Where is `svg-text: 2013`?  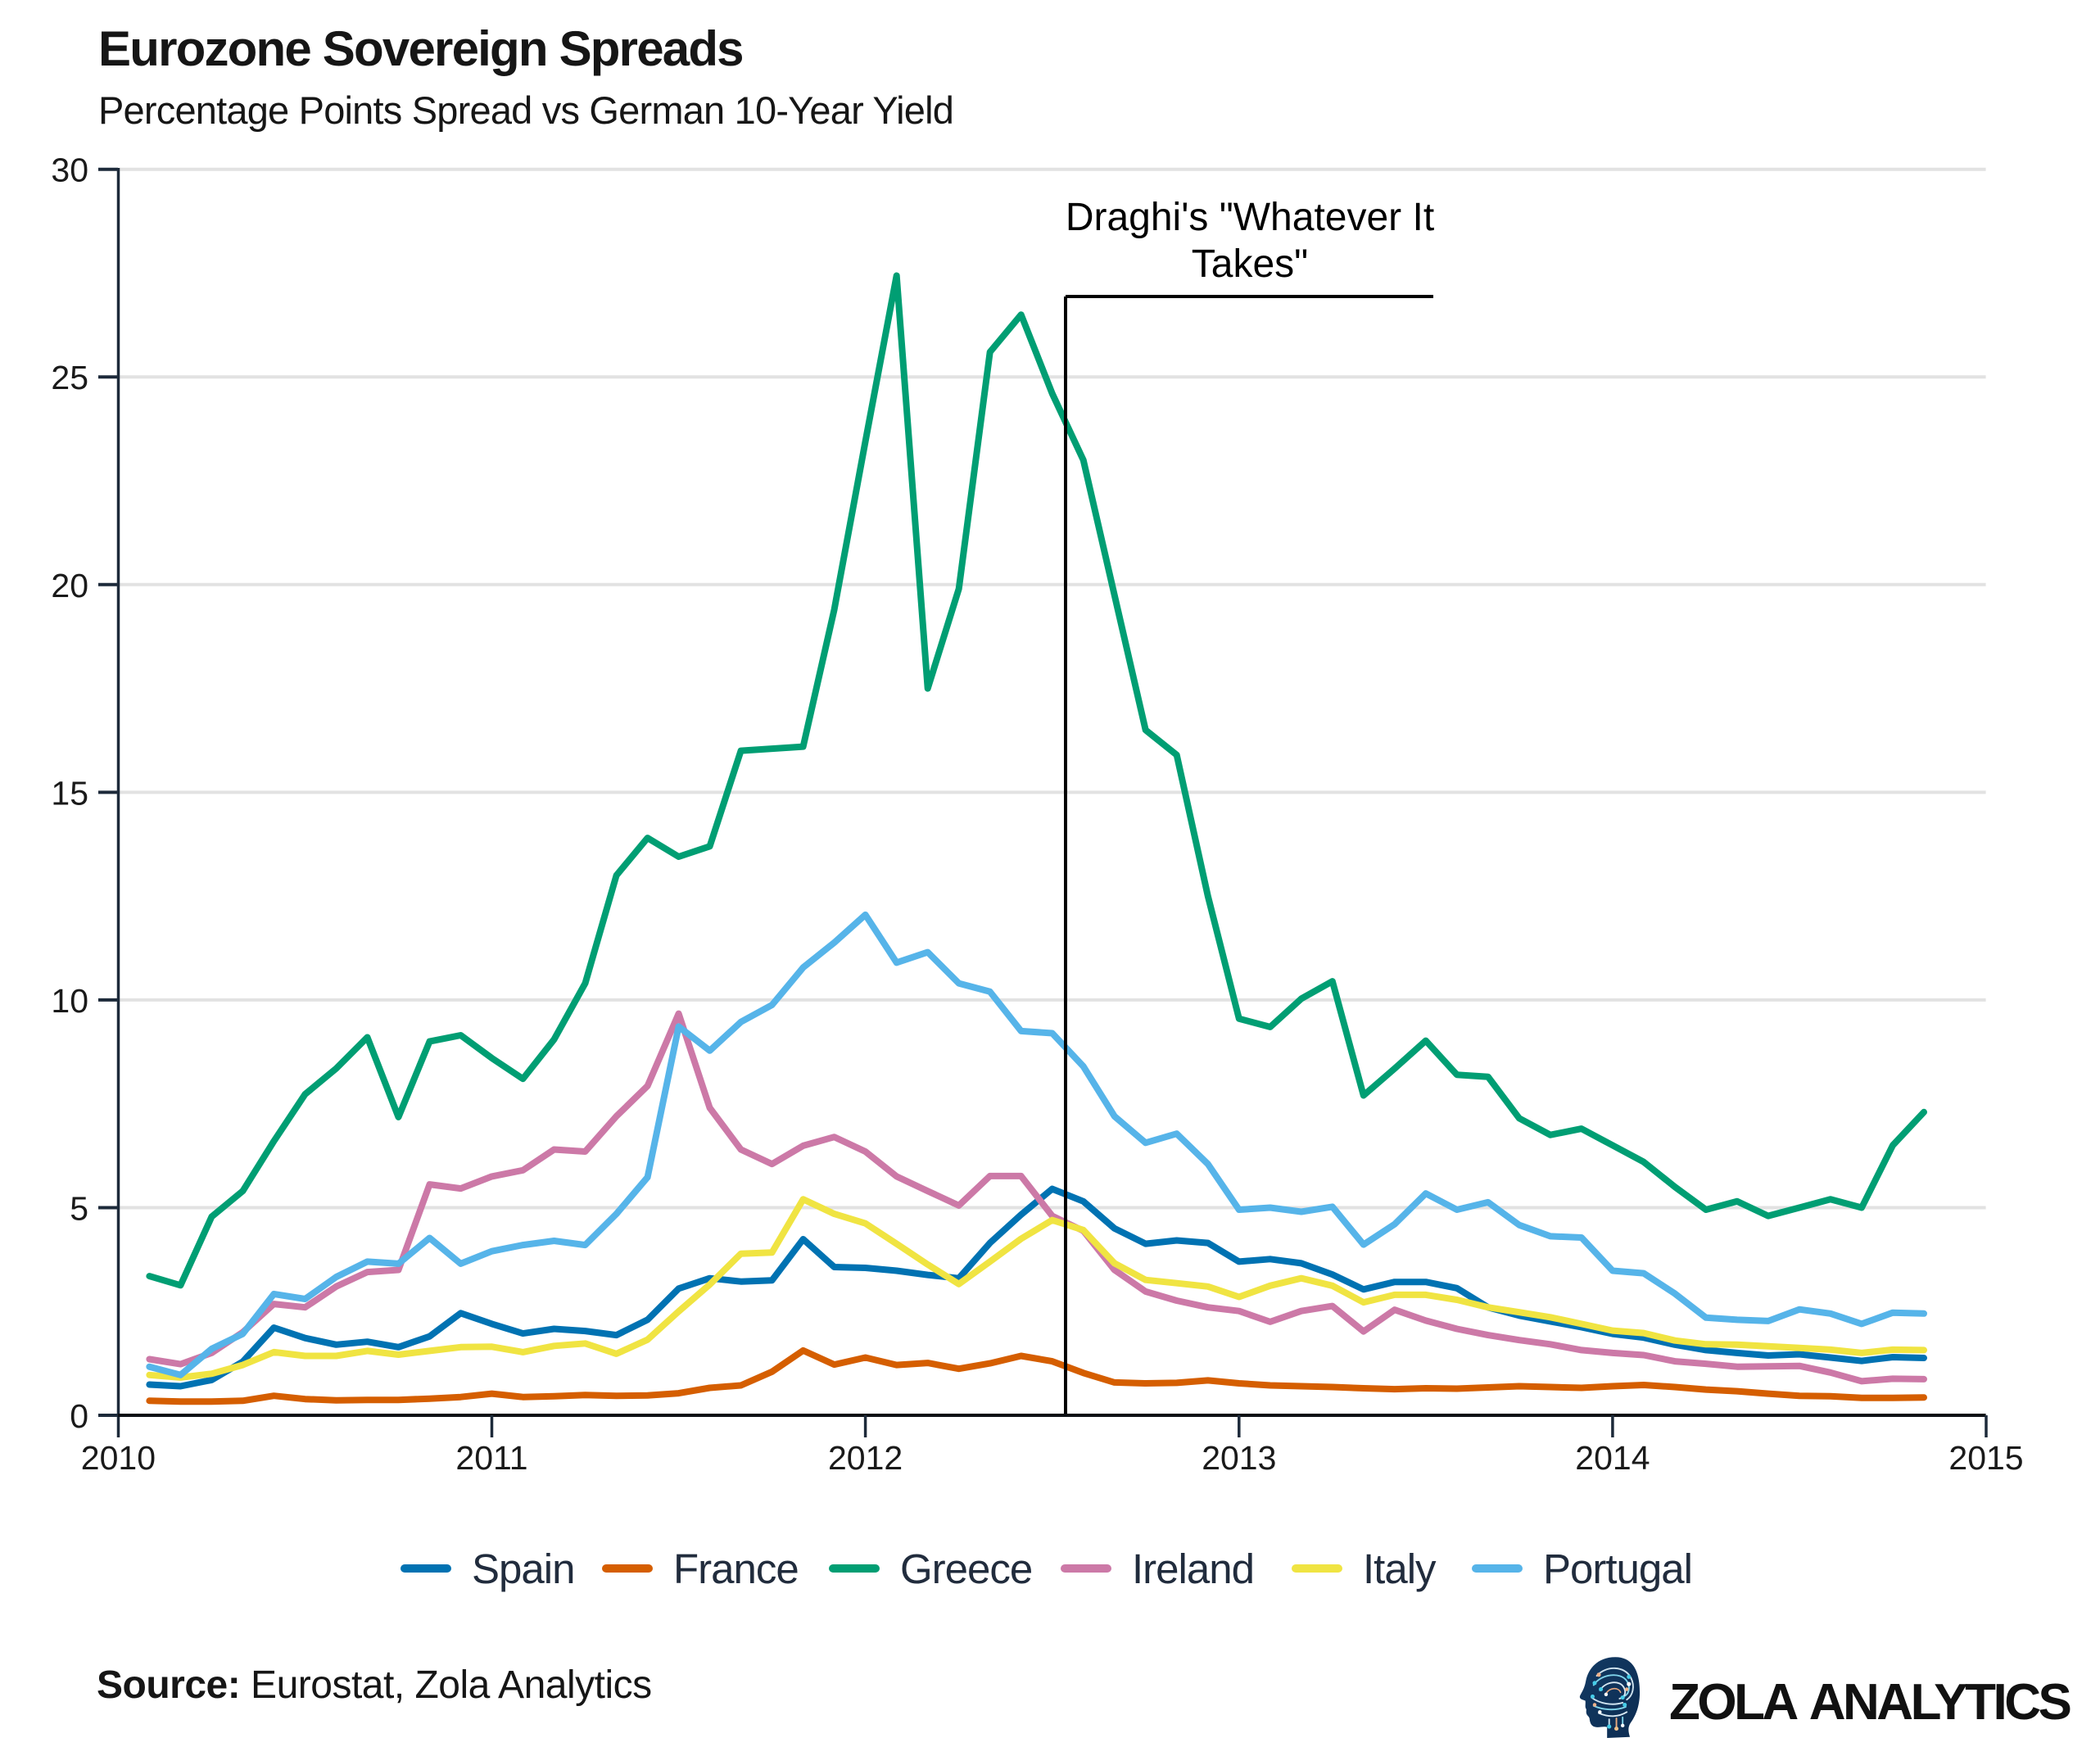 svg-text: 2013 is located at coordinates (1239, 1458).